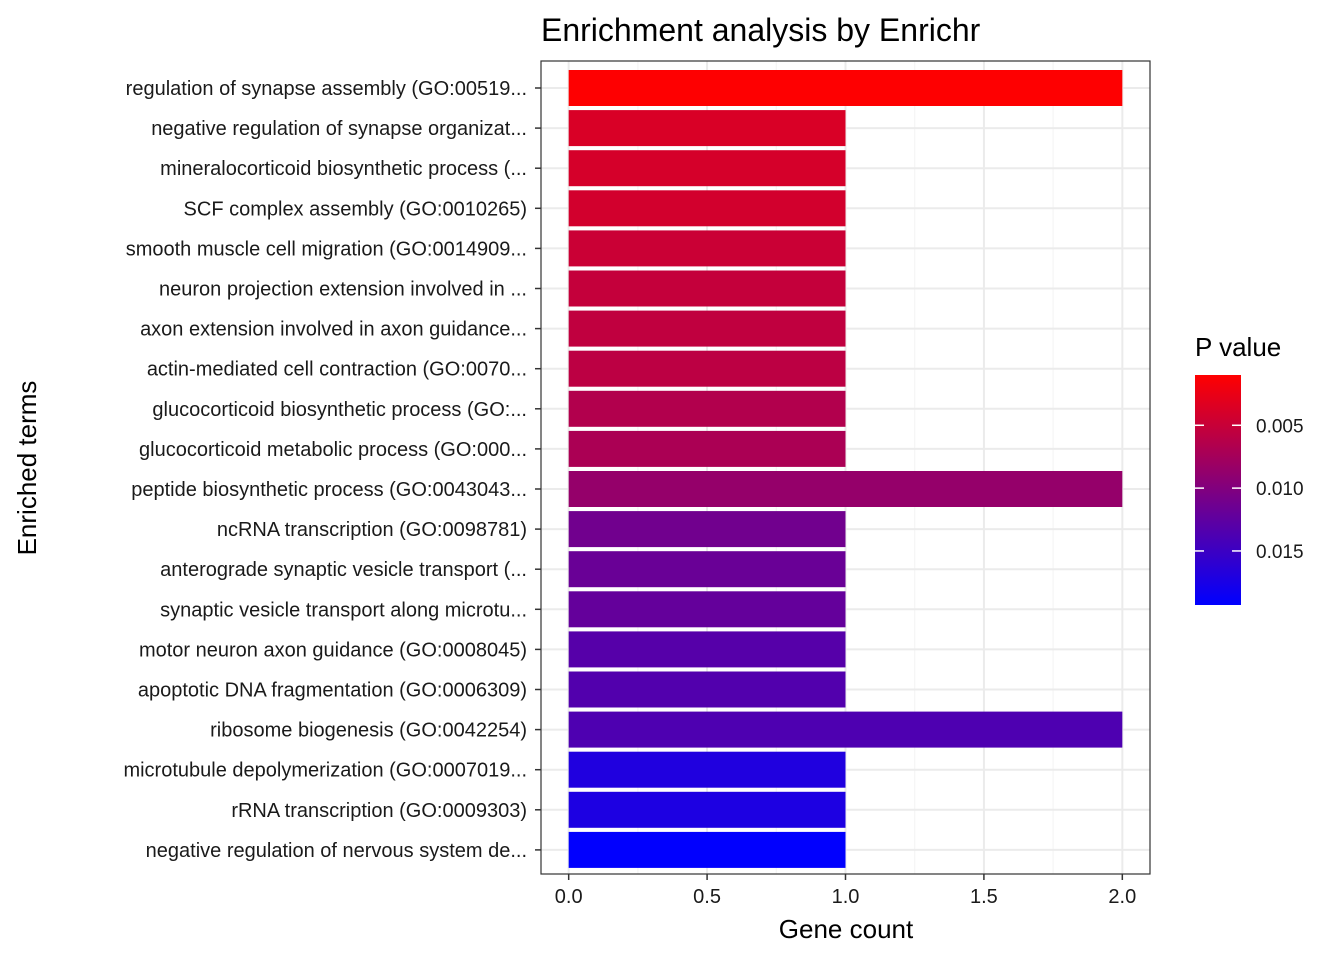 This screenshot has height=960, width=1344. I want to click on y-tick-label: rRNA transcription (GO:0009303), so click(379, 811).